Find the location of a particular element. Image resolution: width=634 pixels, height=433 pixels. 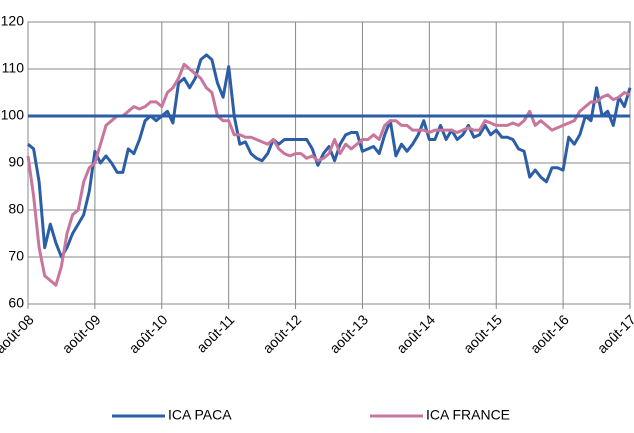

x-tick-label: août-13 is located at coordinates (348, 333).